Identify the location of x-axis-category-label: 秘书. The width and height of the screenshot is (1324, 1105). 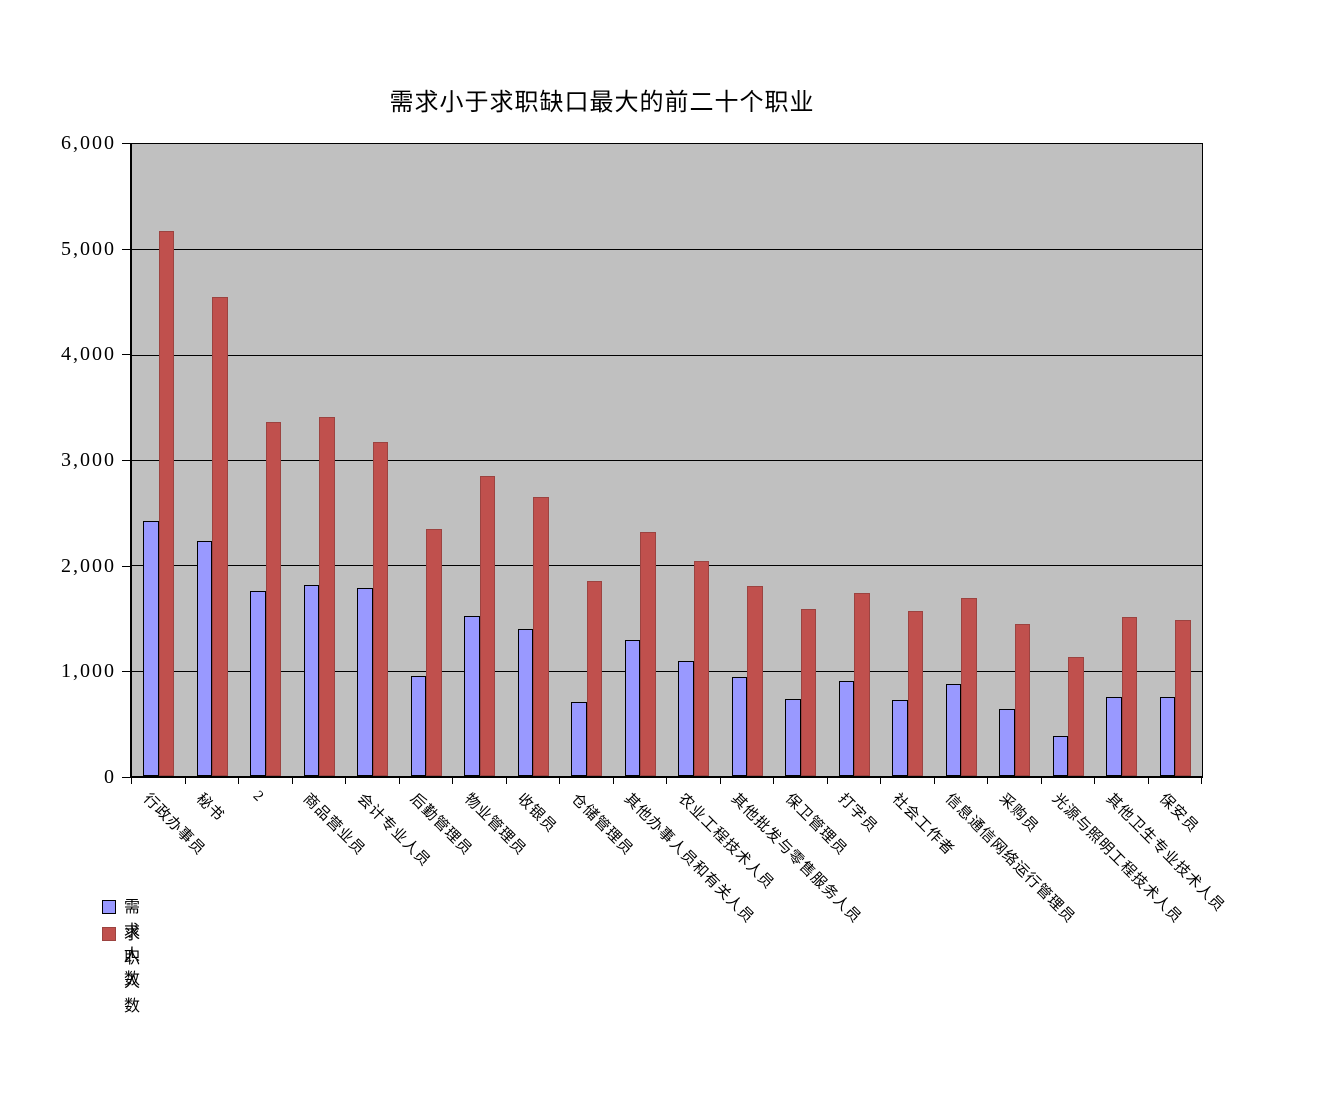
(210, 807).